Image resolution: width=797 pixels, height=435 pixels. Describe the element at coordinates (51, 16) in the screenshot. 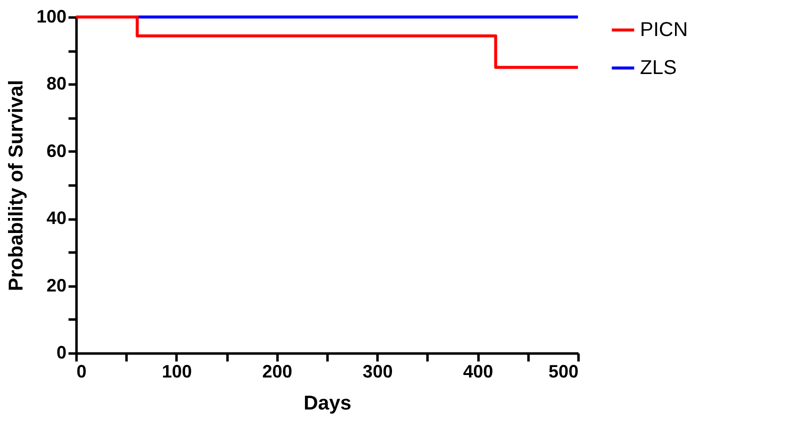

I see `y-tick-label: 100` at that location.